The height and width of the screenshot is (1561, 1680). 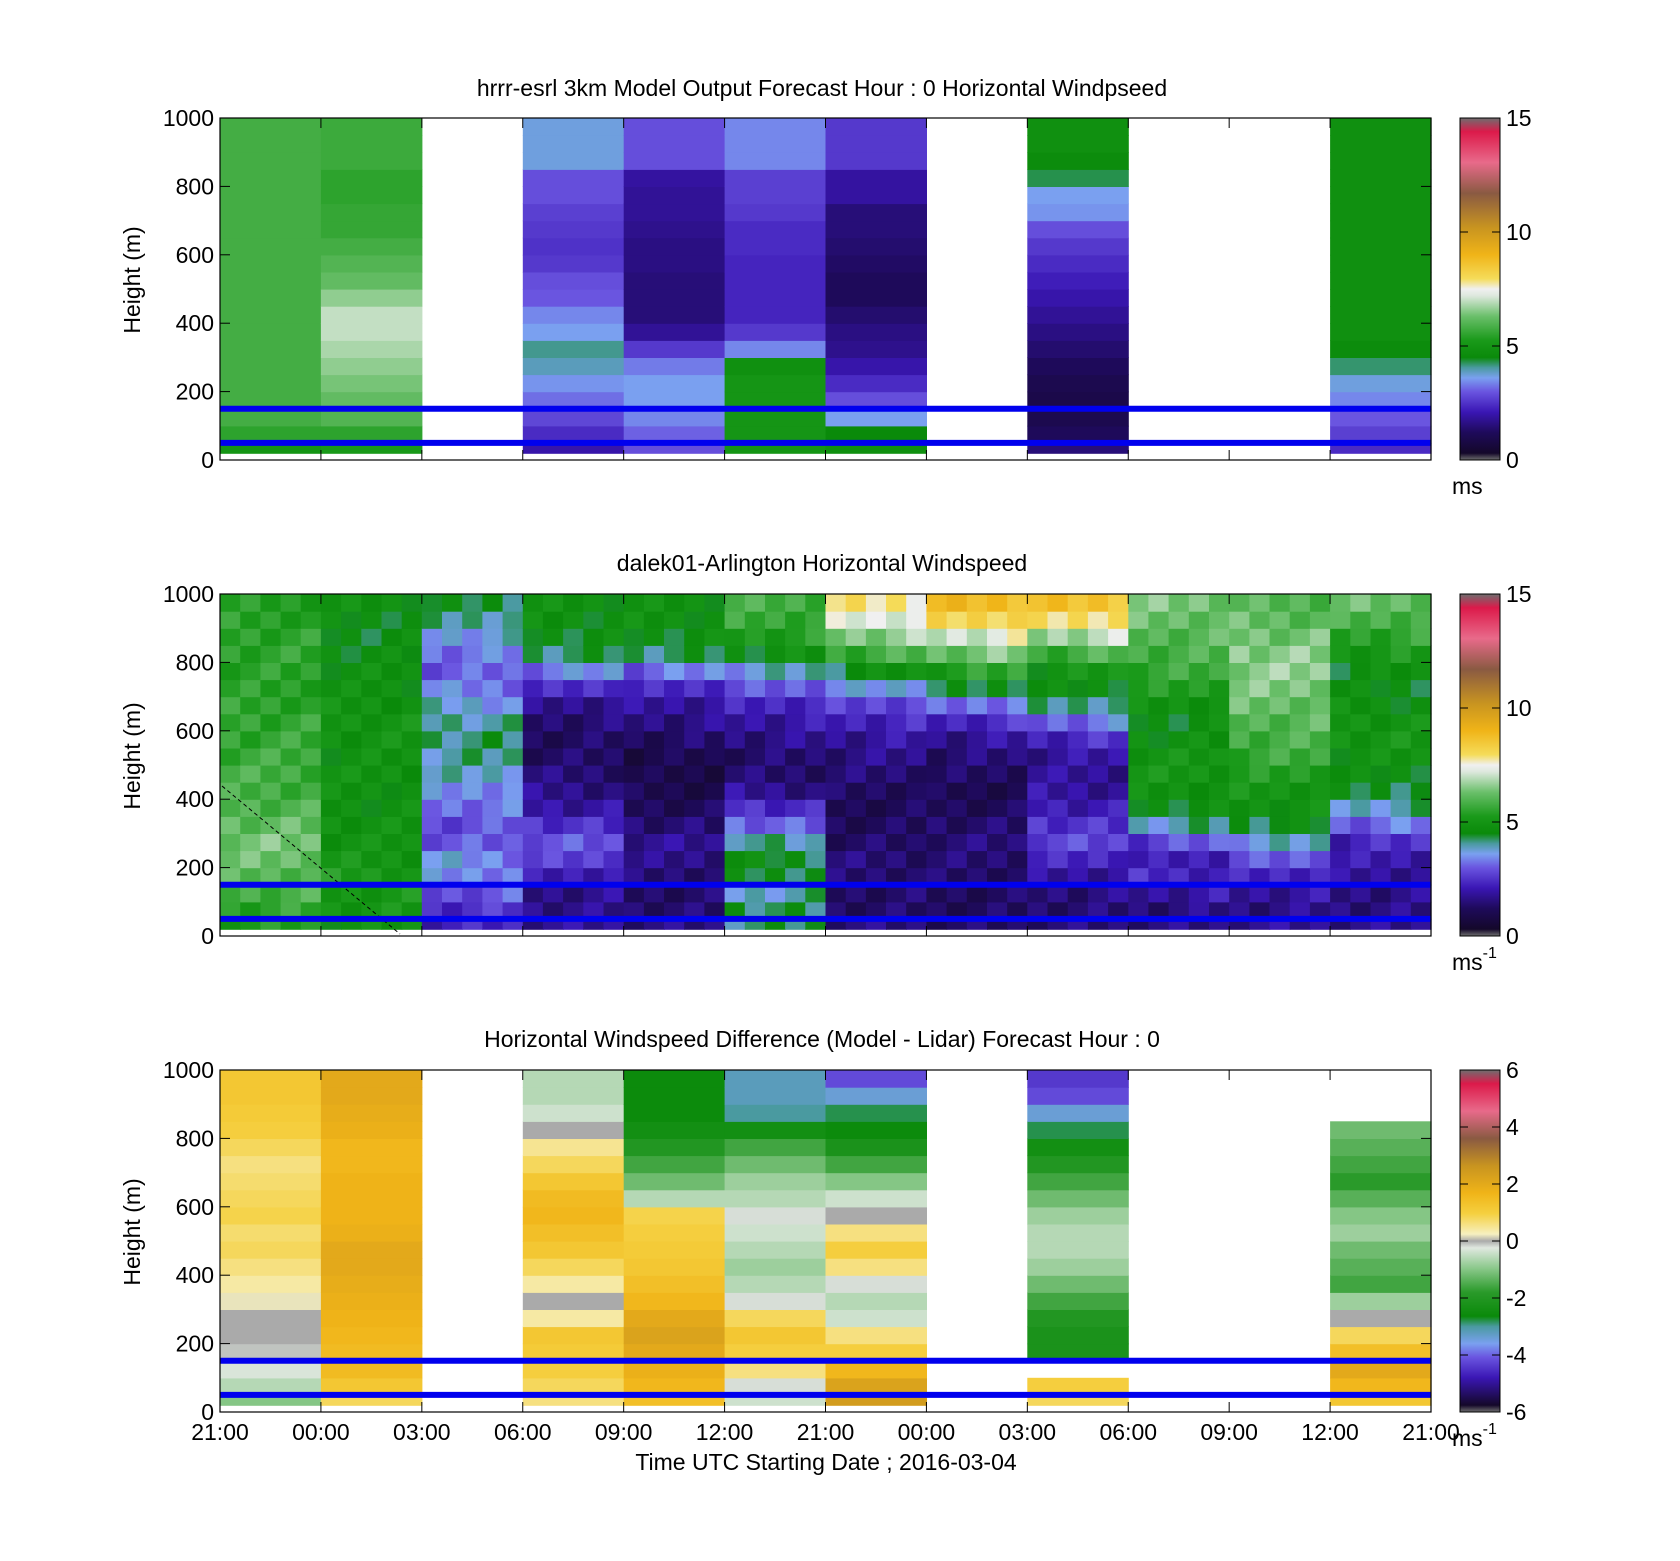 What do you see at coordinates (1512, 1184) in the screenshot?
I see `colorbar-tick-label: 2` at bounding box center [1512, 1184].